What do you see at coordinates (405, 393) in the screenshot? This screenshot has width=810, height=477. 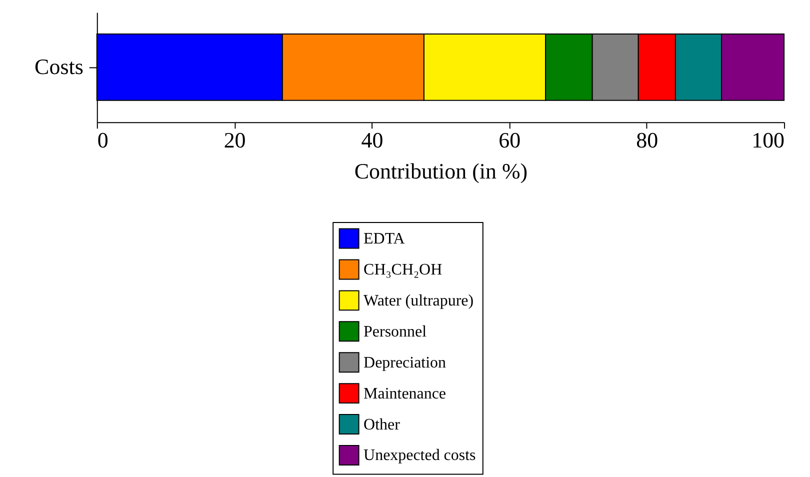 I see `legend-label: Maintenance` at bounding box center [405, 393].